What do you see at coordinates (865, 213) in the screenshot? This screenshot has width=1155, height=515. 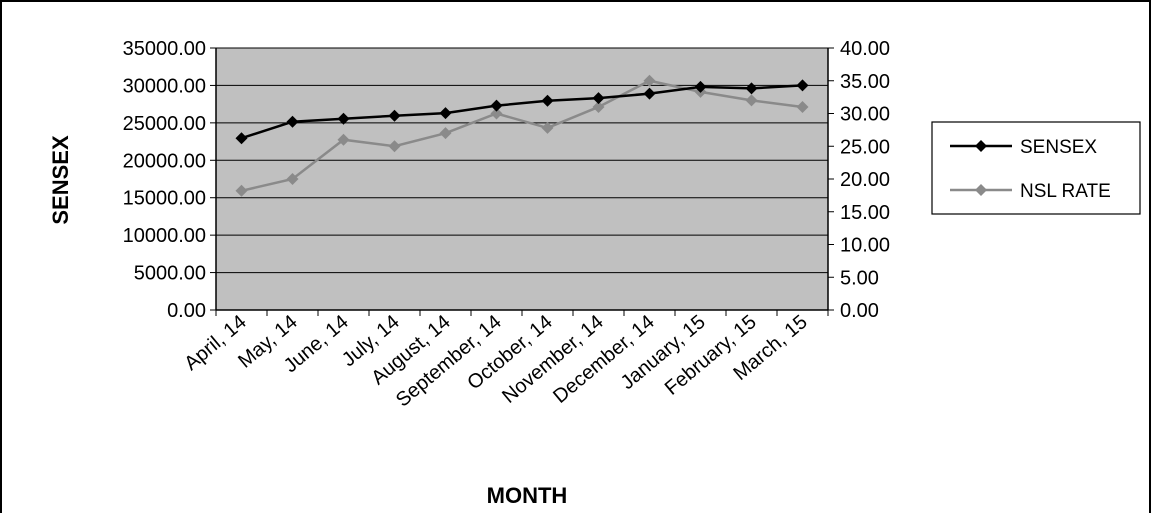 I see `y2-tick-label: 15.00` at bounding box center [865, 213].